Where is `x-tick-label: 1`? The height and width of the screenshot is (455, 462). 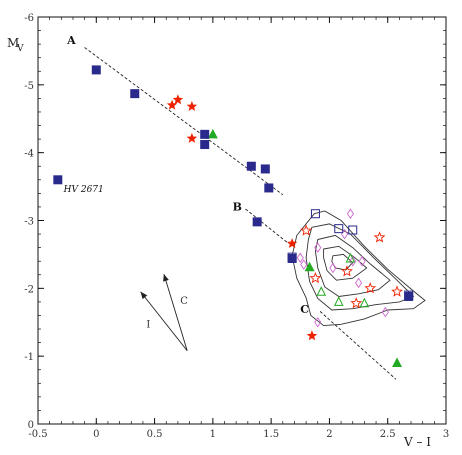
x-tick-label: 1 is located at coordinates (213, 434).